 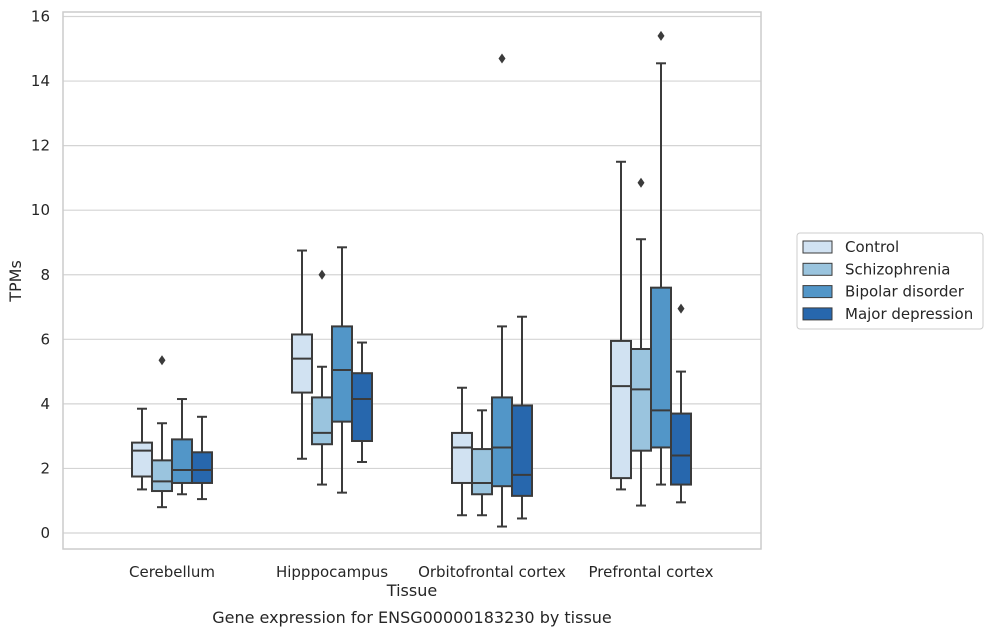 I want to click on y-tick-label: 4, so click(x=45, y=404).